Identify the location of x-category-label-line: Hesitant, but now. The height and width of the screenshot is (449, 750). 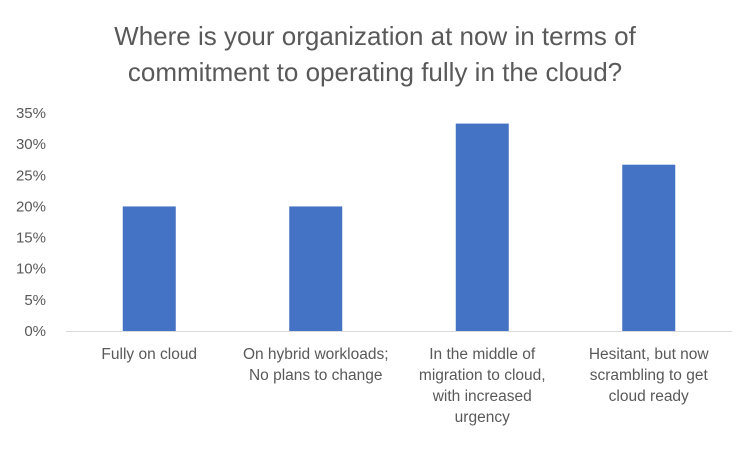
(648, 354).